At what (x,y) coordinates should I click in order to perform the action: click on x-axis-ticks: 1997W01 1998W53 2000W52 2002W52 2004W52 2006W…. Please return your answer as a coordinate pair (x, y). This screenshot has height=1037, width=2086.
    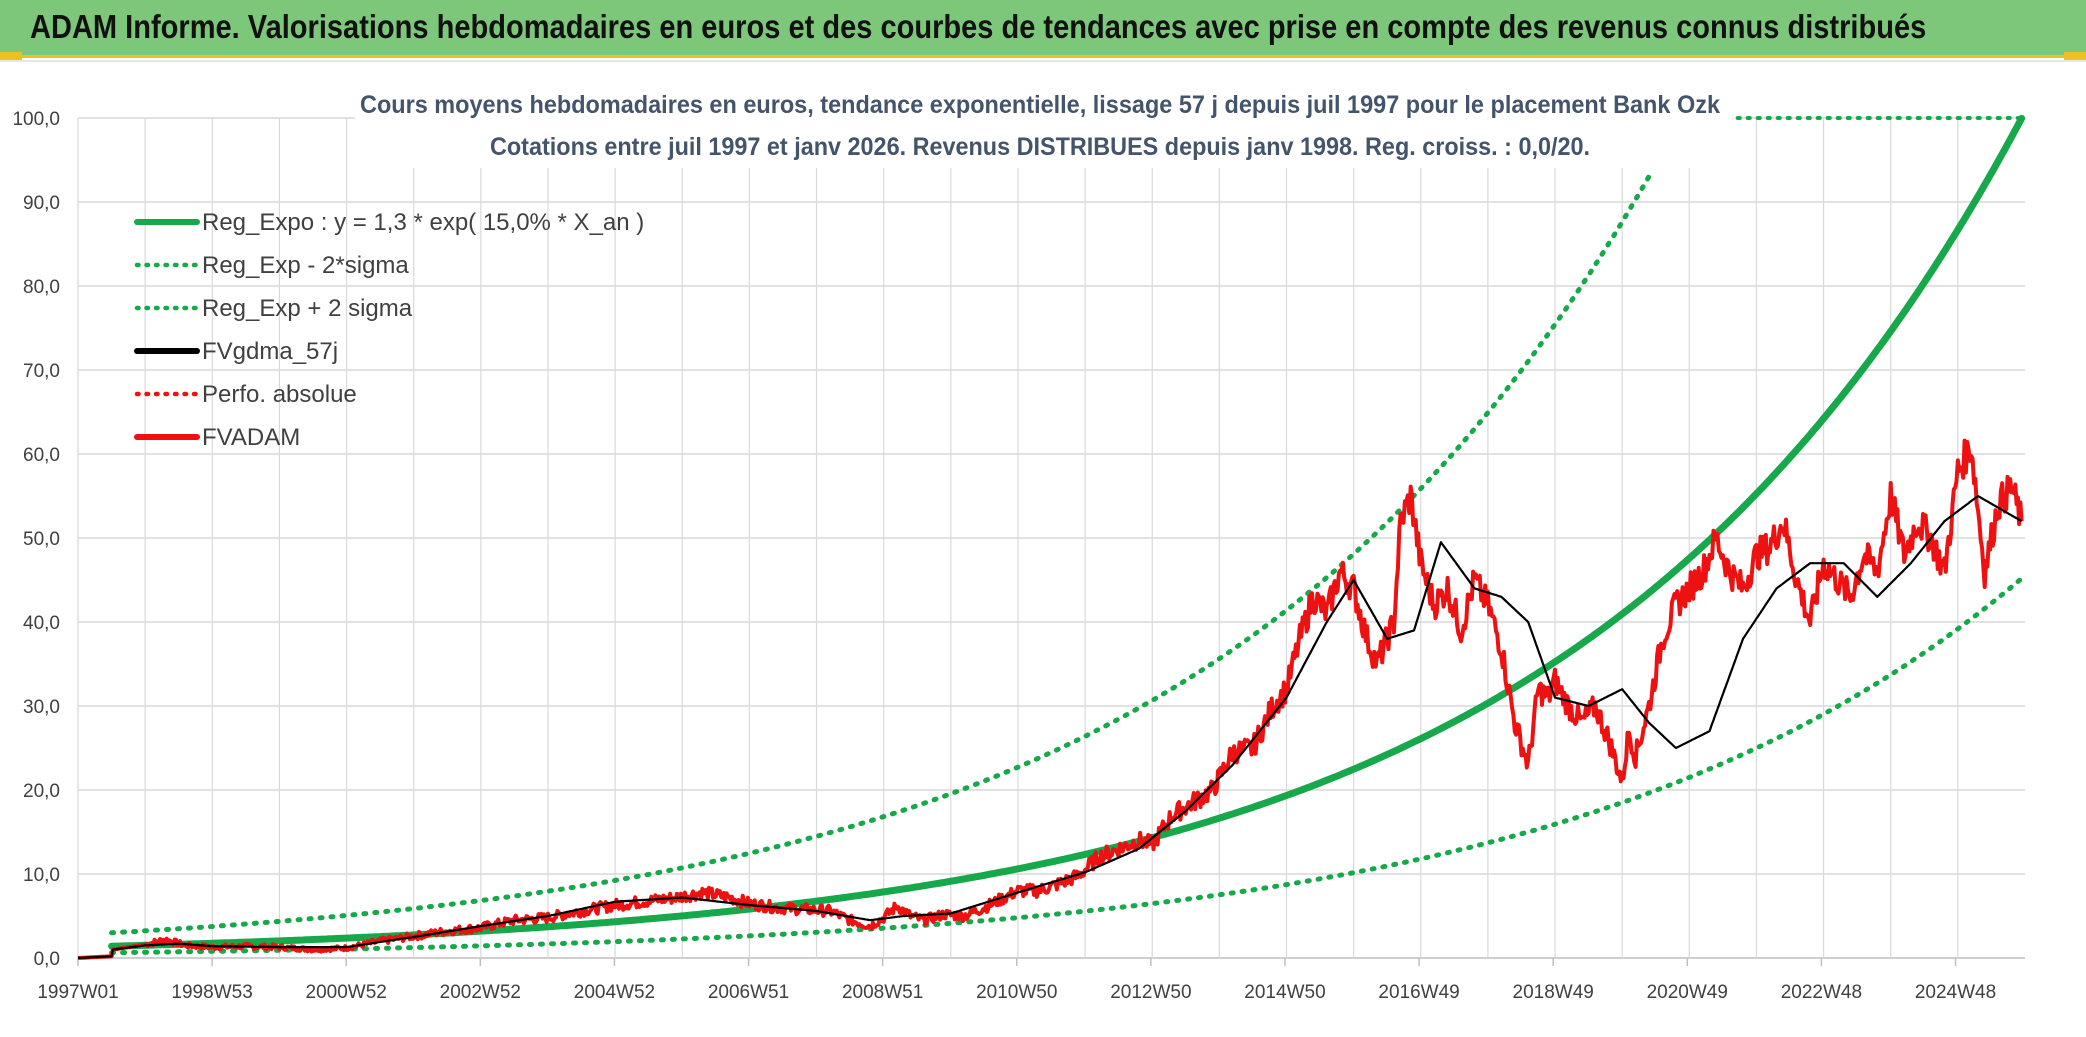
    Looking at the image, I should click on (1016, 980).